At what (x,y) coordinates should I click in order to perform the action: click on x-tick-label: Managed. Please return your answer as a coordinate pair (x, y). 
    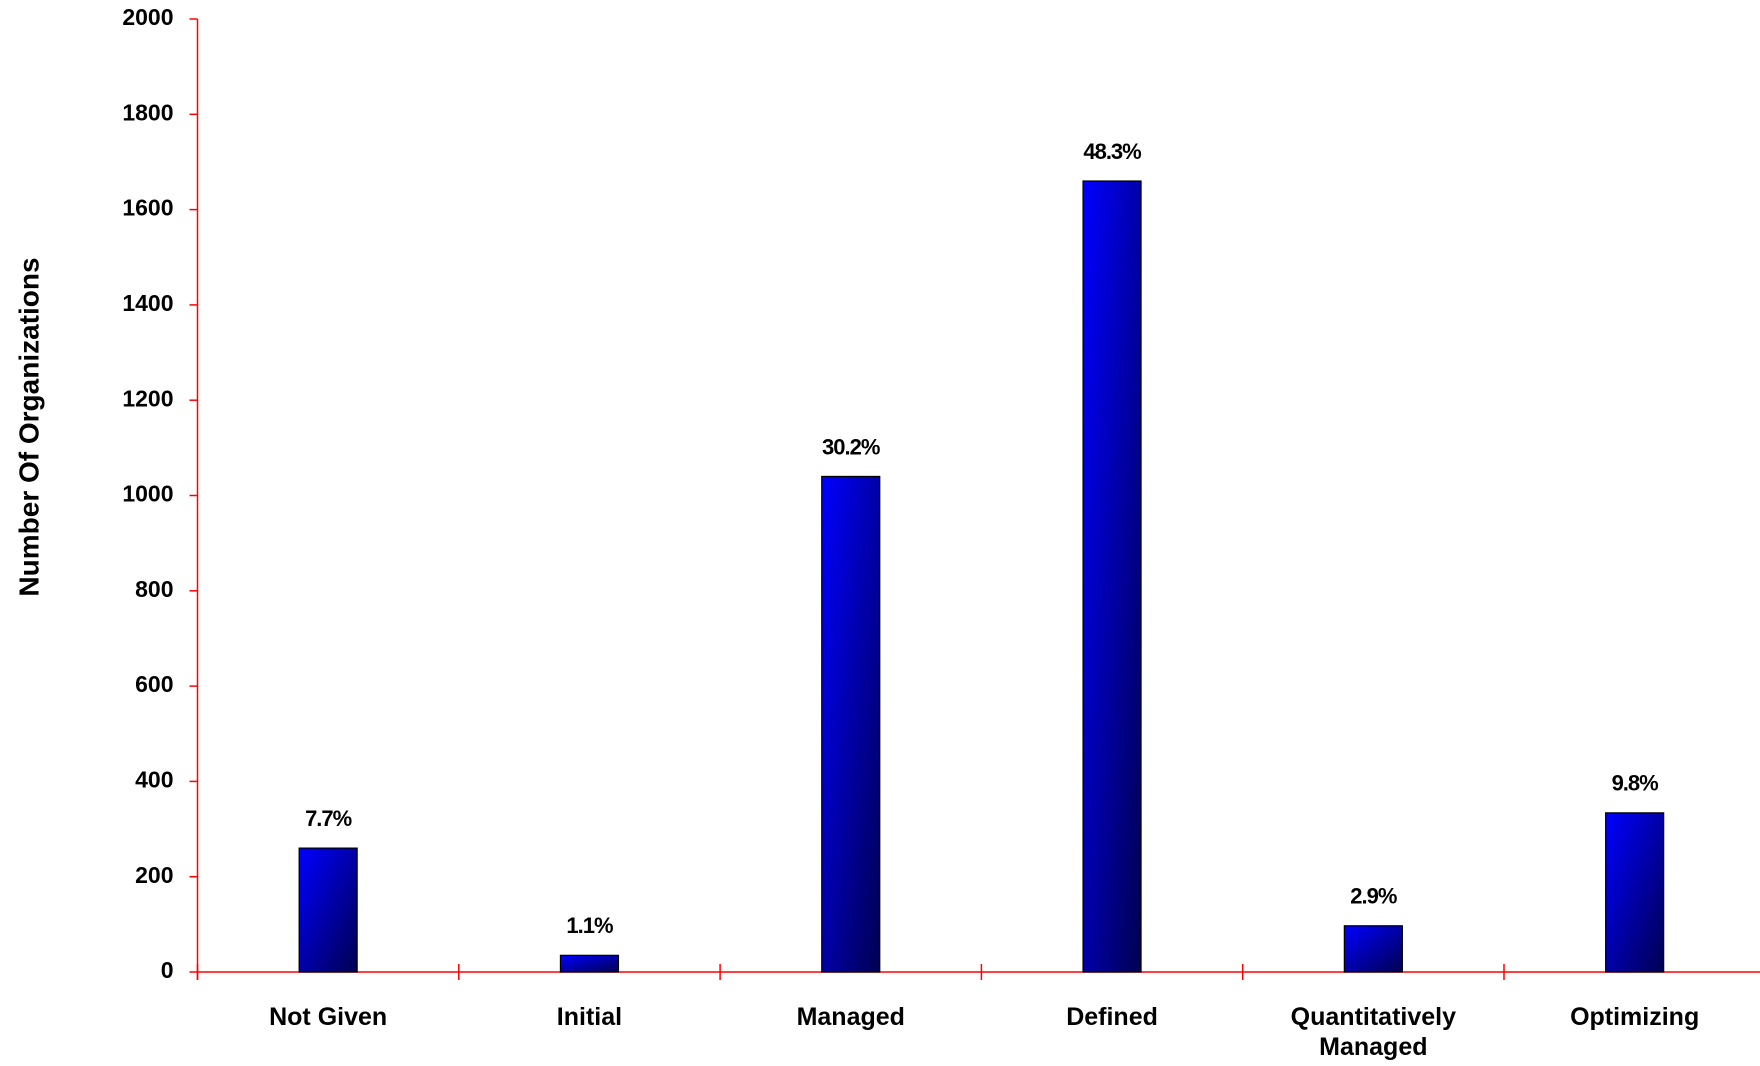
    Looking at the image, I should click on (850, 1017).